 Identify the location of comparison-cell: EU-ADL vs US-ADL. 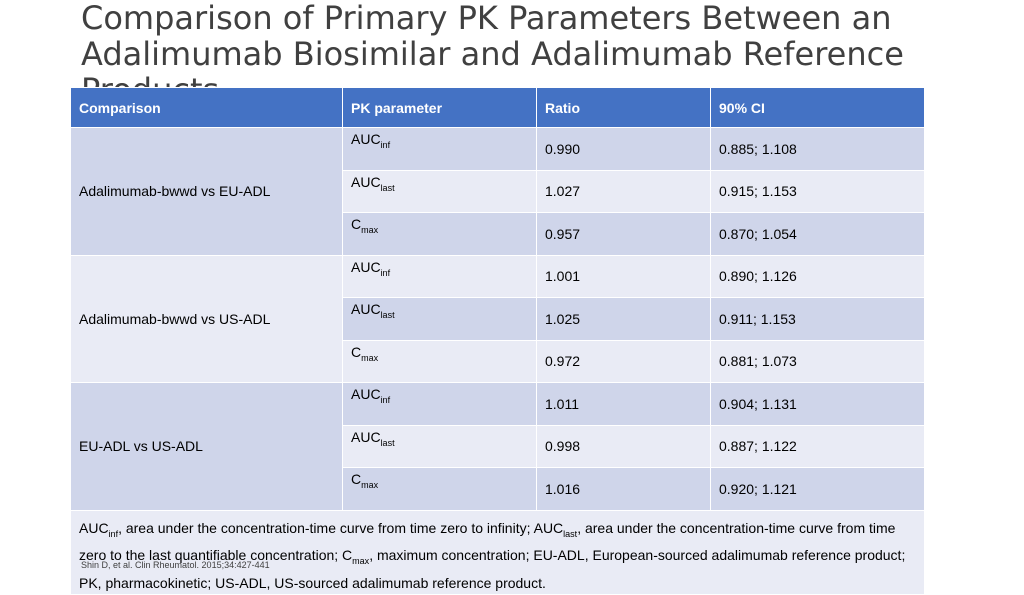
(206, 446).